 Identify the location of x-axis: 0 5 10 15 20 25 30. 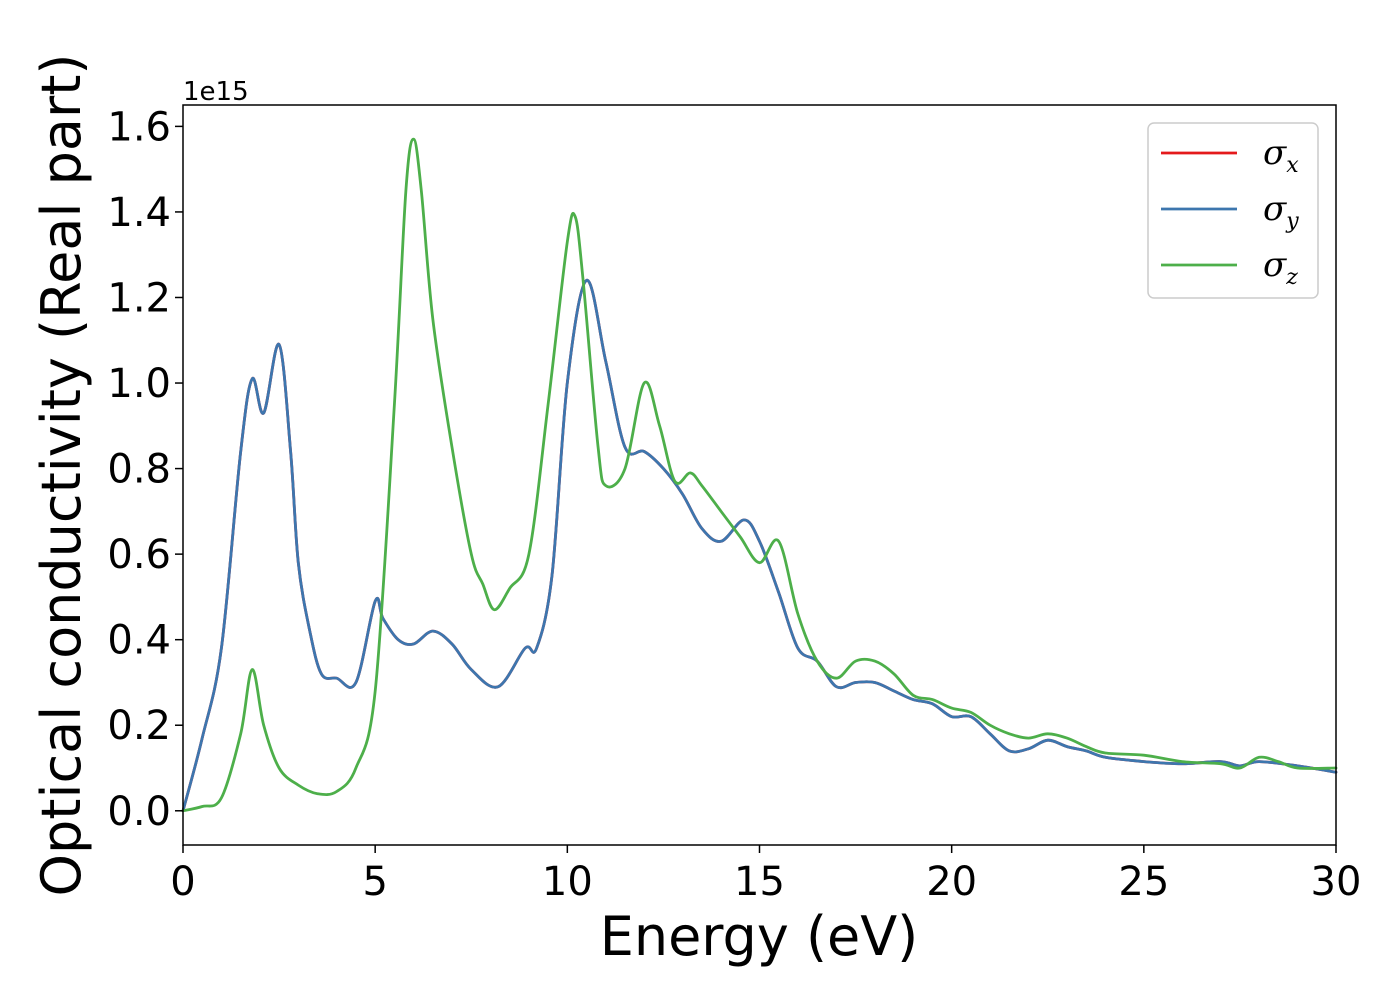
(765, 875).